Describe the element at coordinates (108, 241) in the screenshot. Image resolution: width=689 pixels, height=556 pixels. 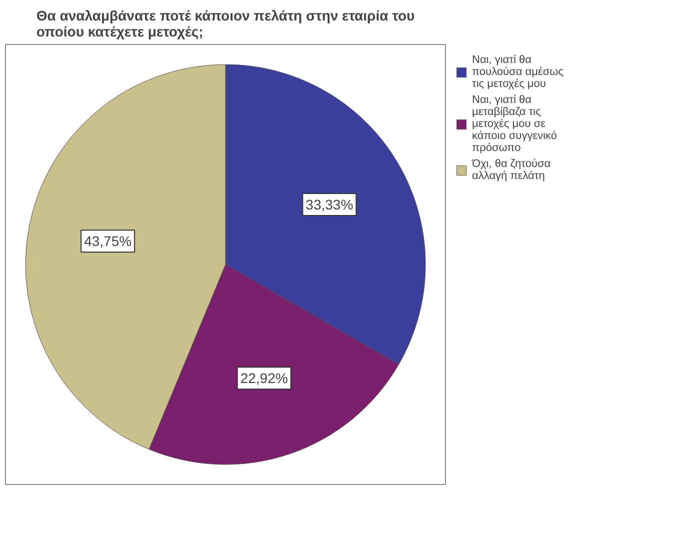
I see `data-label: 43,75%` at that location.